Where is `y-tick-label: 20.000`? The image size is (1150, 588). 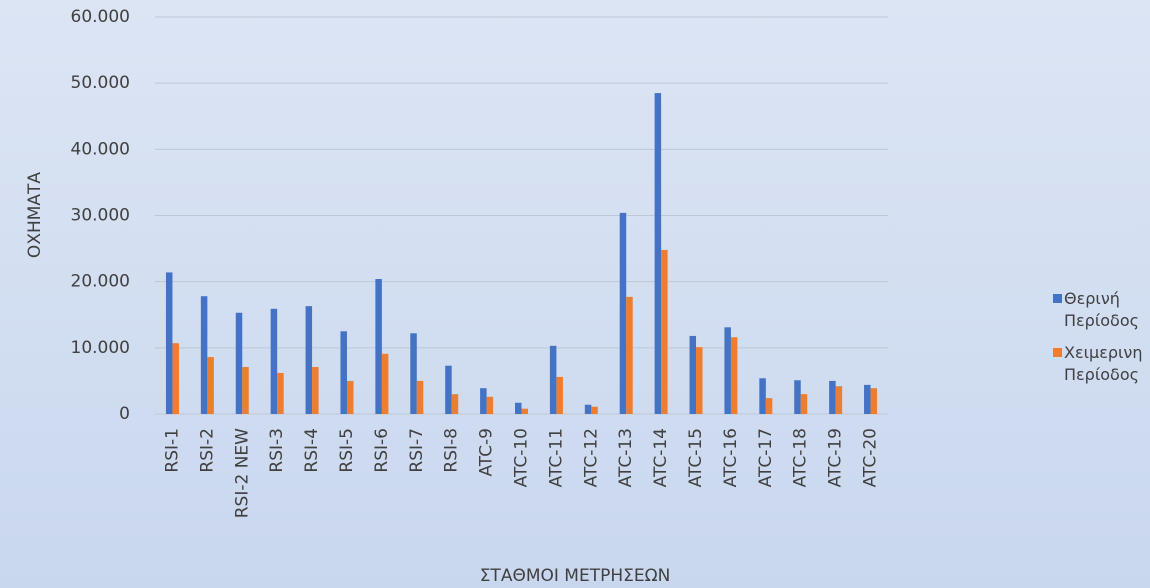 y-tick-label: 20.000 is located at coordinates (100, 282).